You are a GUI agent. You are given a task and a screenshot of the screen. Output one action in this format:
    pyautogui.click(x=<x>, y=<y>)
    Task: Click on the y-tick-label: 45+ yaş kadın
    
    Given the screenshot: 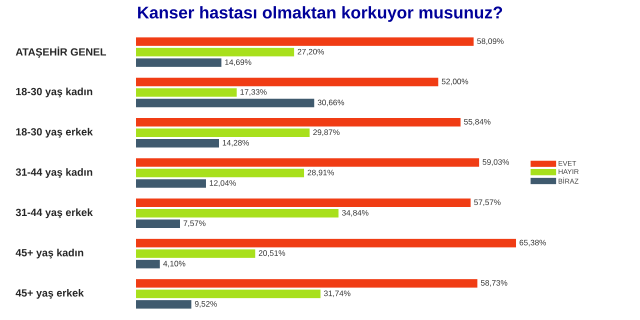 What is the action you would take?
    pyautogui.click(x=50, y=253)
    